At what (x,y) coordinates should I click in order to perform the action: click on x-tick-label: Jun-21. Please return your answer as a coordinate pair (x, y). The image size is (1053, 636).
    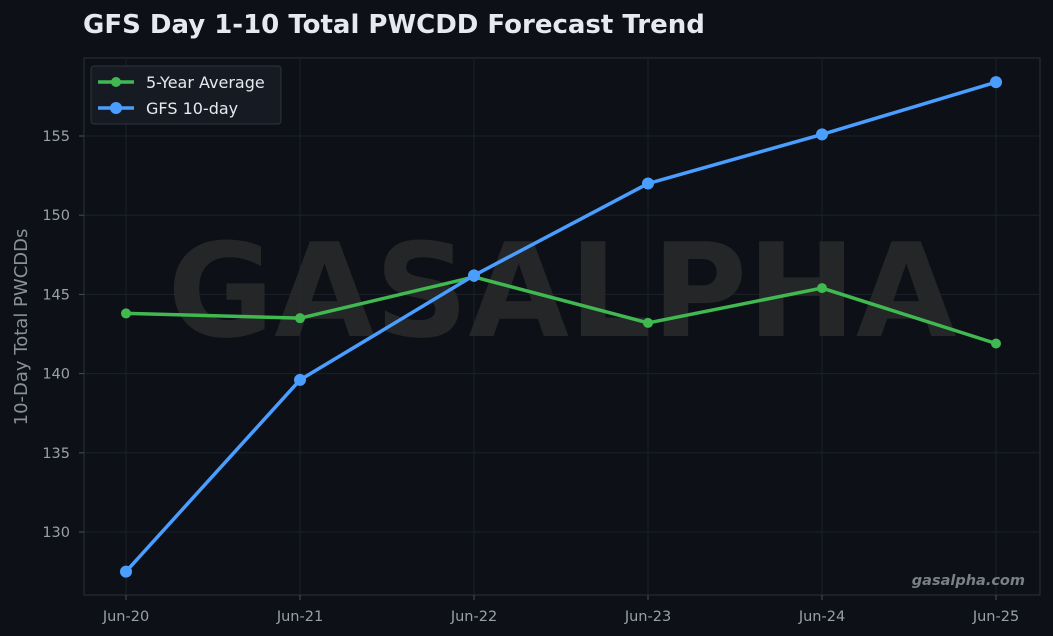
    Looking at the image, I should click on (299, 617).